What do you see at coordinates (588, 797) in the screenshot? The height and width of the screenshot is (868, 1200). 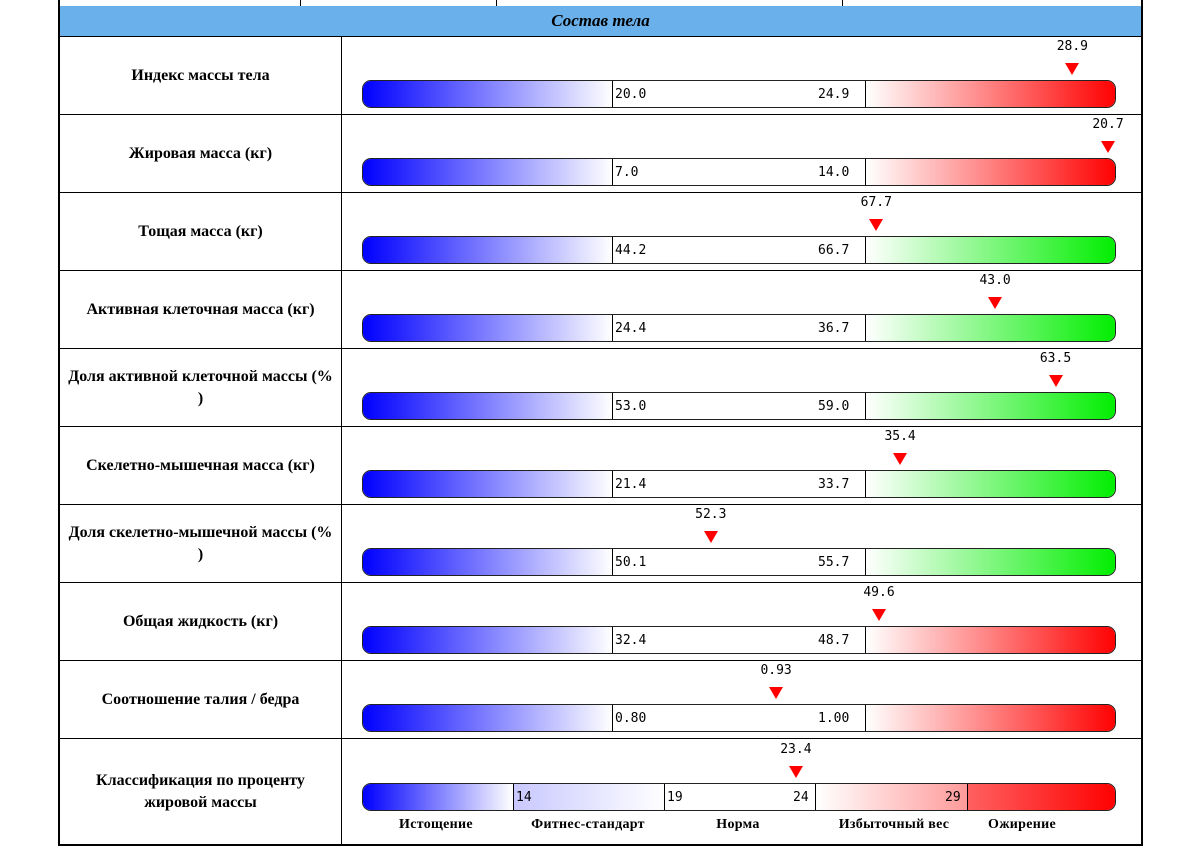 I see `fitness-segment` at bounding box center [588, 797].